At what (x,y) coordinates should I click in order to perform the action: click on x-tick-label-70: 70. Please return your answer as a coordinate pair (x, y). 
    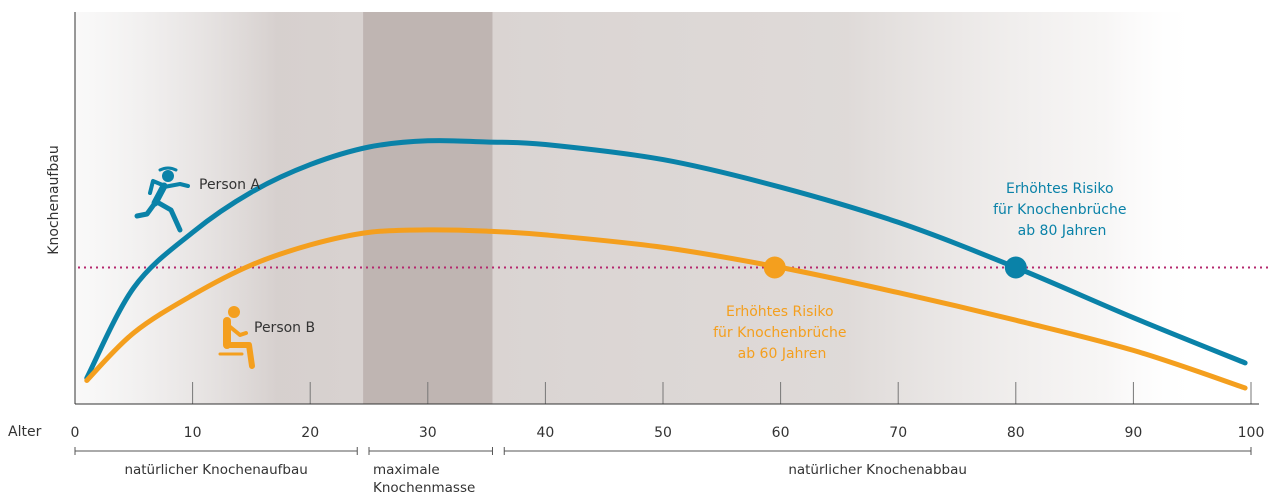
    Looking at the image, I should click on (898, 433).